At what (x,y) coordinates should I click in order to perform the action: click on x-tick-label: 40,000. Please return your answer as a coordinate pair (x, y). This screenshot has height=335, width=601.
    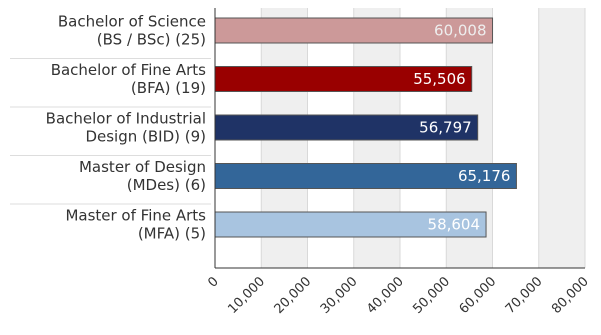
    Looking at the image, I should click on (385, 295).